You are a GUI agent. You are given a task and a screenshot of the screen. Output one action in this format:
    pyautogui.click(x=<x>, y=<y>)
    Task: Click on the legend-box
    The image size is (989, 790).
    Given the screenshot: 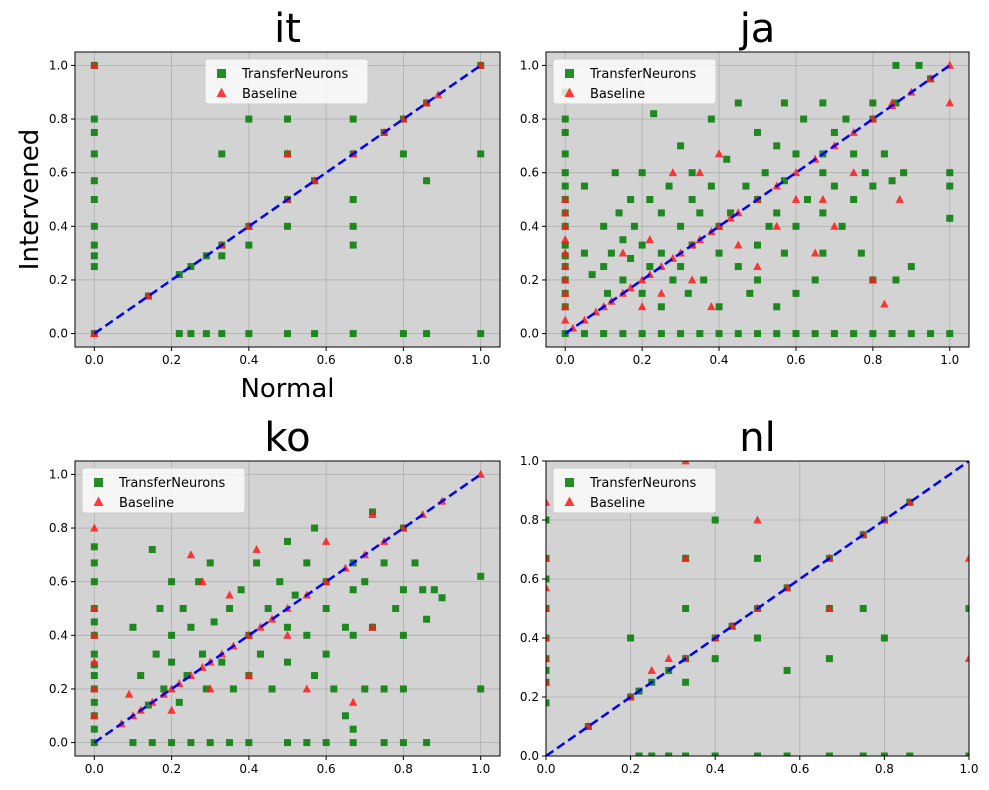 What is the action you would take?
    pyautogui.click(x=163, y=490)
    